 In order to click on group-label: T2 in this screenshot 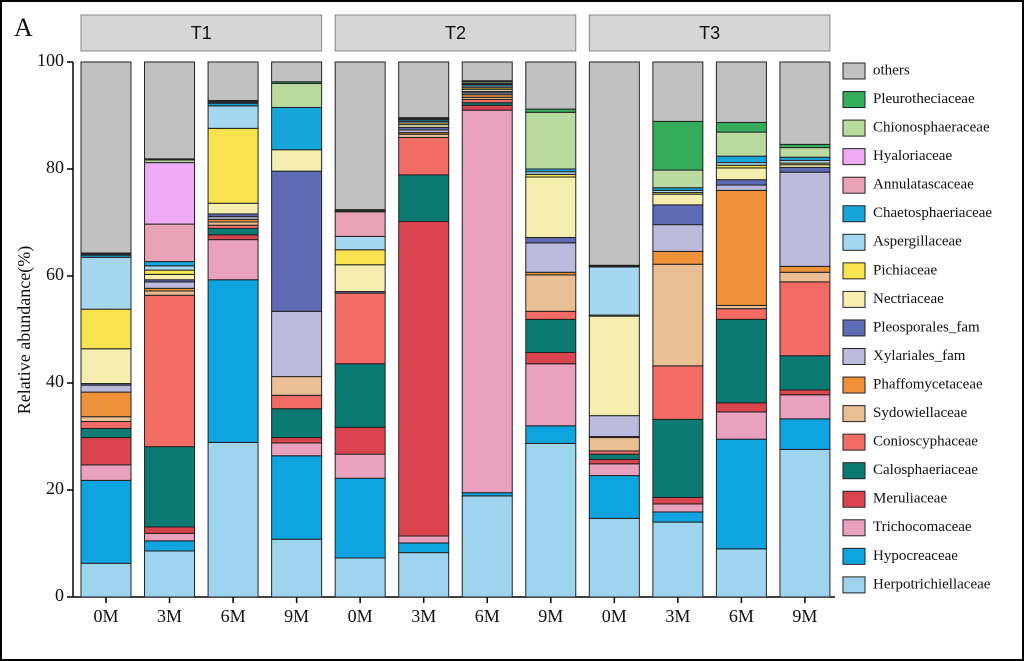, I will do `click(455, 33)`.